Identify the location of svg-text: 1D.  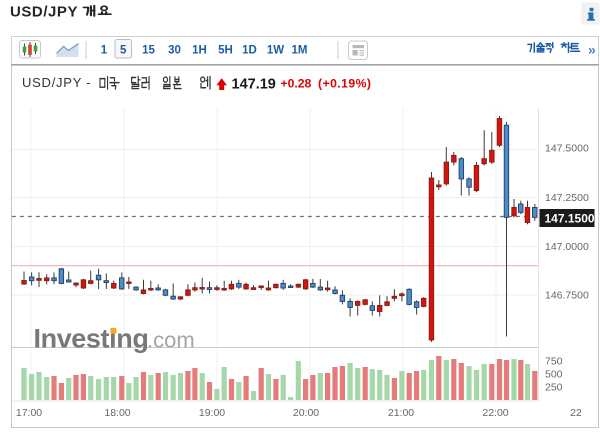
(249, 51).